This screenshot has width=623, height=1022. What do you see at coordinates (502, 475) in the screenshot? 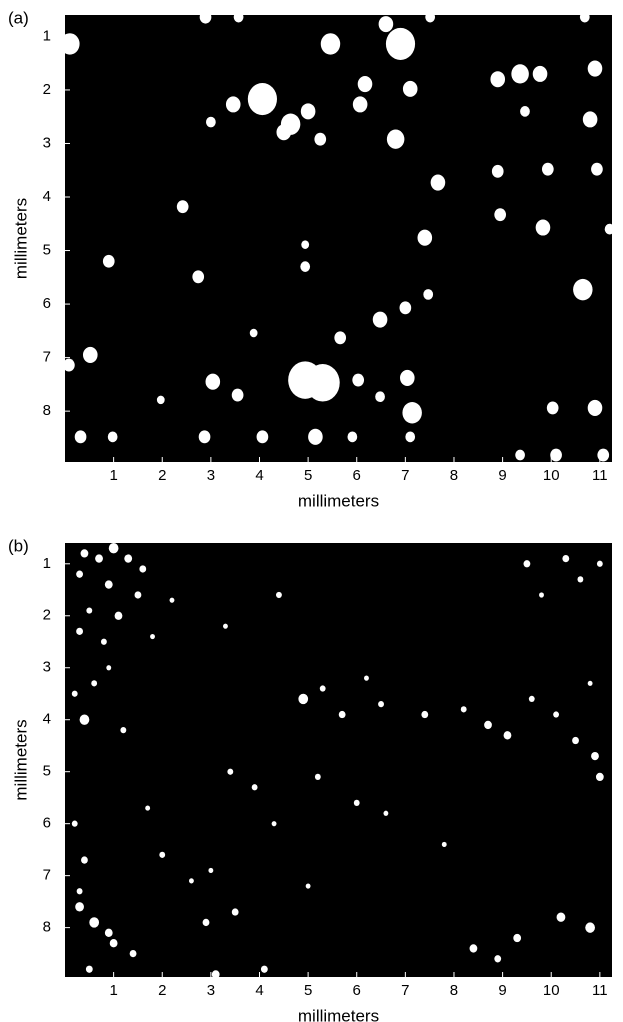
I see `x-tick-label: 9` at bounding box center [502, 475].